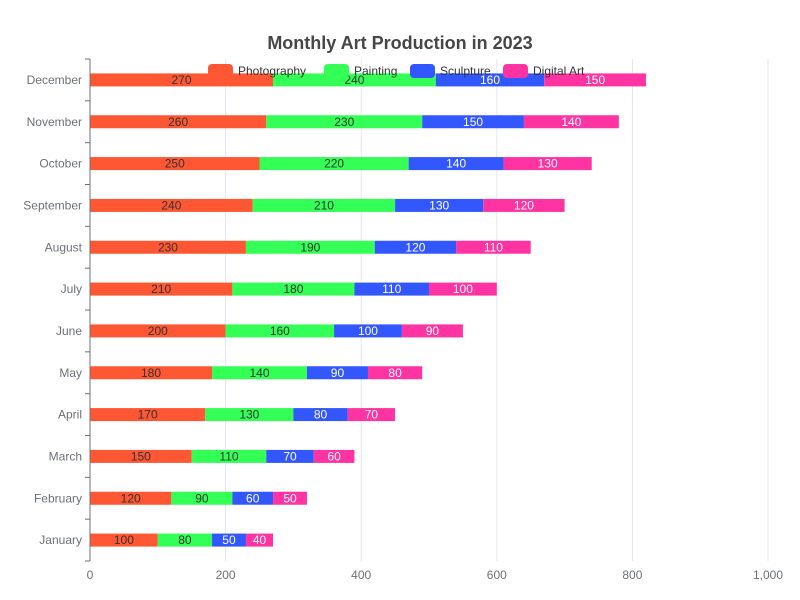 The height and width of the screenshot is (600, 800). Describe the element at coordinates (361, 575) in the screenshot. I see `x-tick-label: 400` at that location.